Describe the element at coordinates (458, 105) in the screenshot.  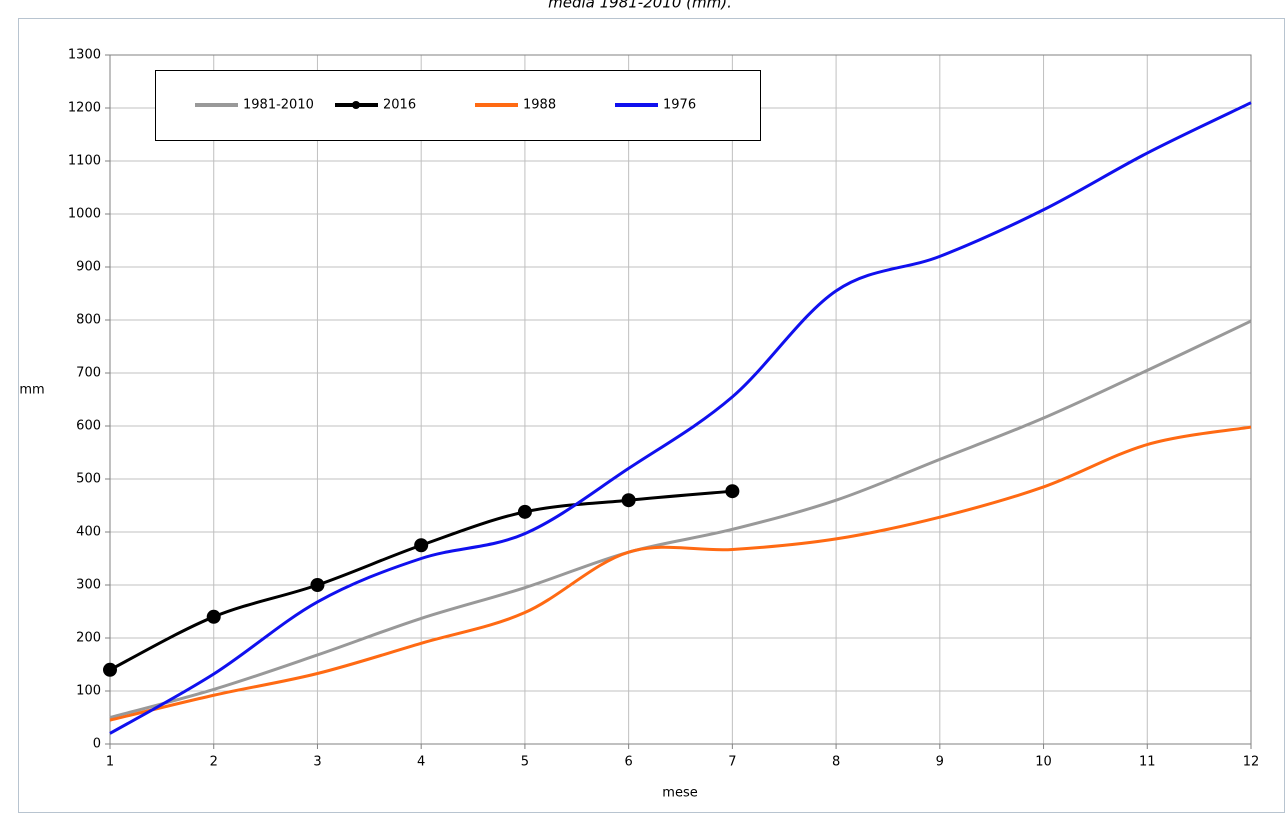
I see `legend-box` at that location.